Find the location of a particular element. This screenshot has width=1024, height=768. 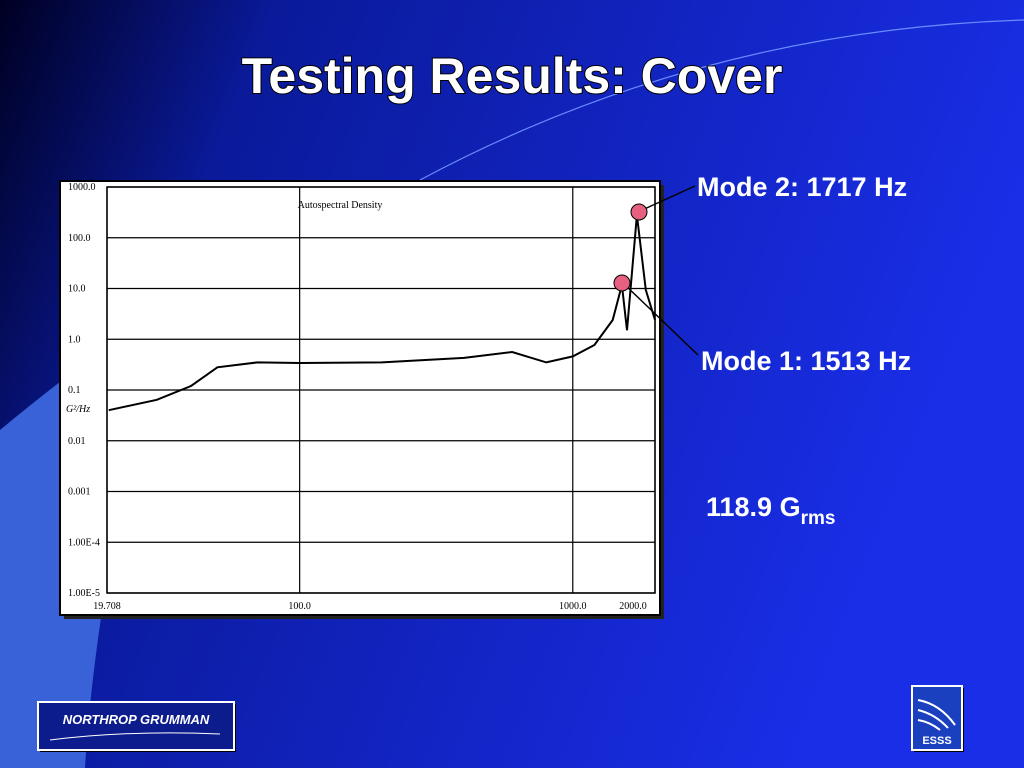

logo-text: ESSS is located at coordinates (936, 741).